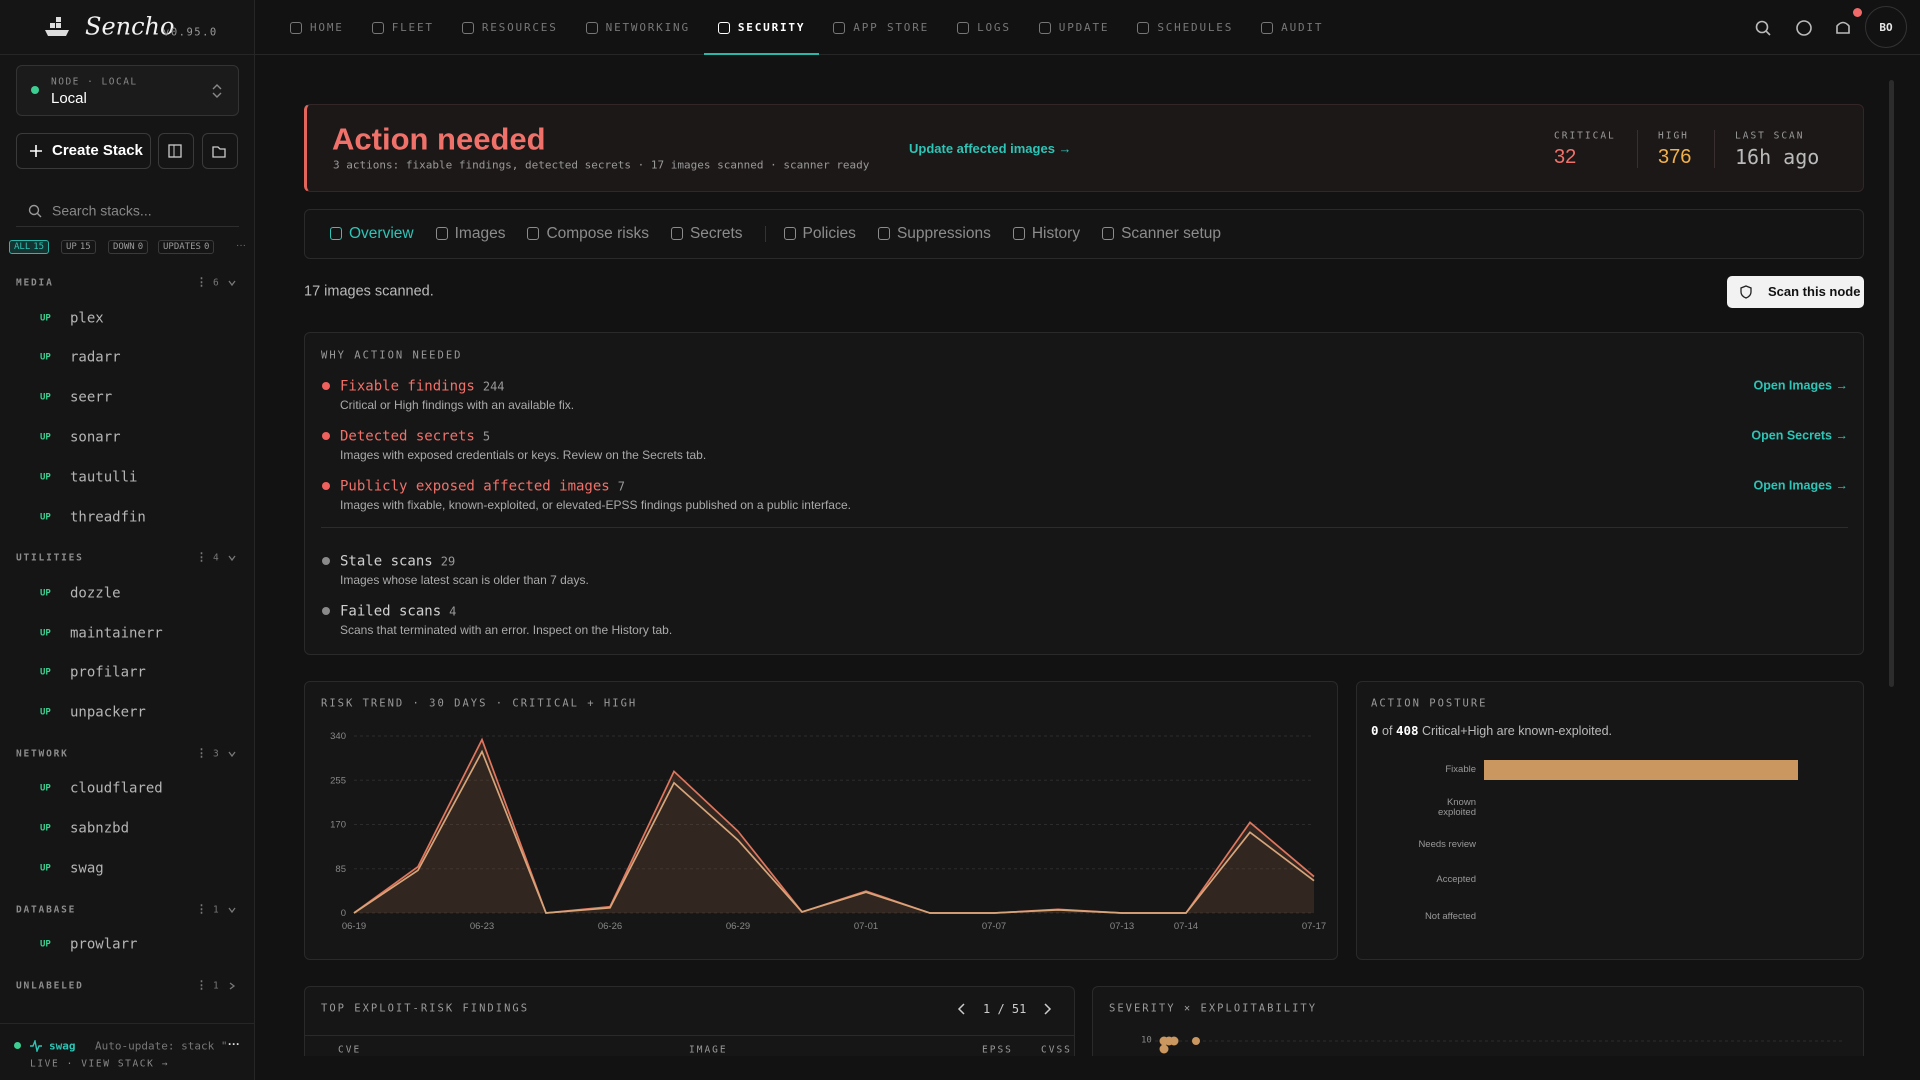  Describe the element at coordinates (317, 27) in the screenshot. I see `nav-item: HOME` at that location.